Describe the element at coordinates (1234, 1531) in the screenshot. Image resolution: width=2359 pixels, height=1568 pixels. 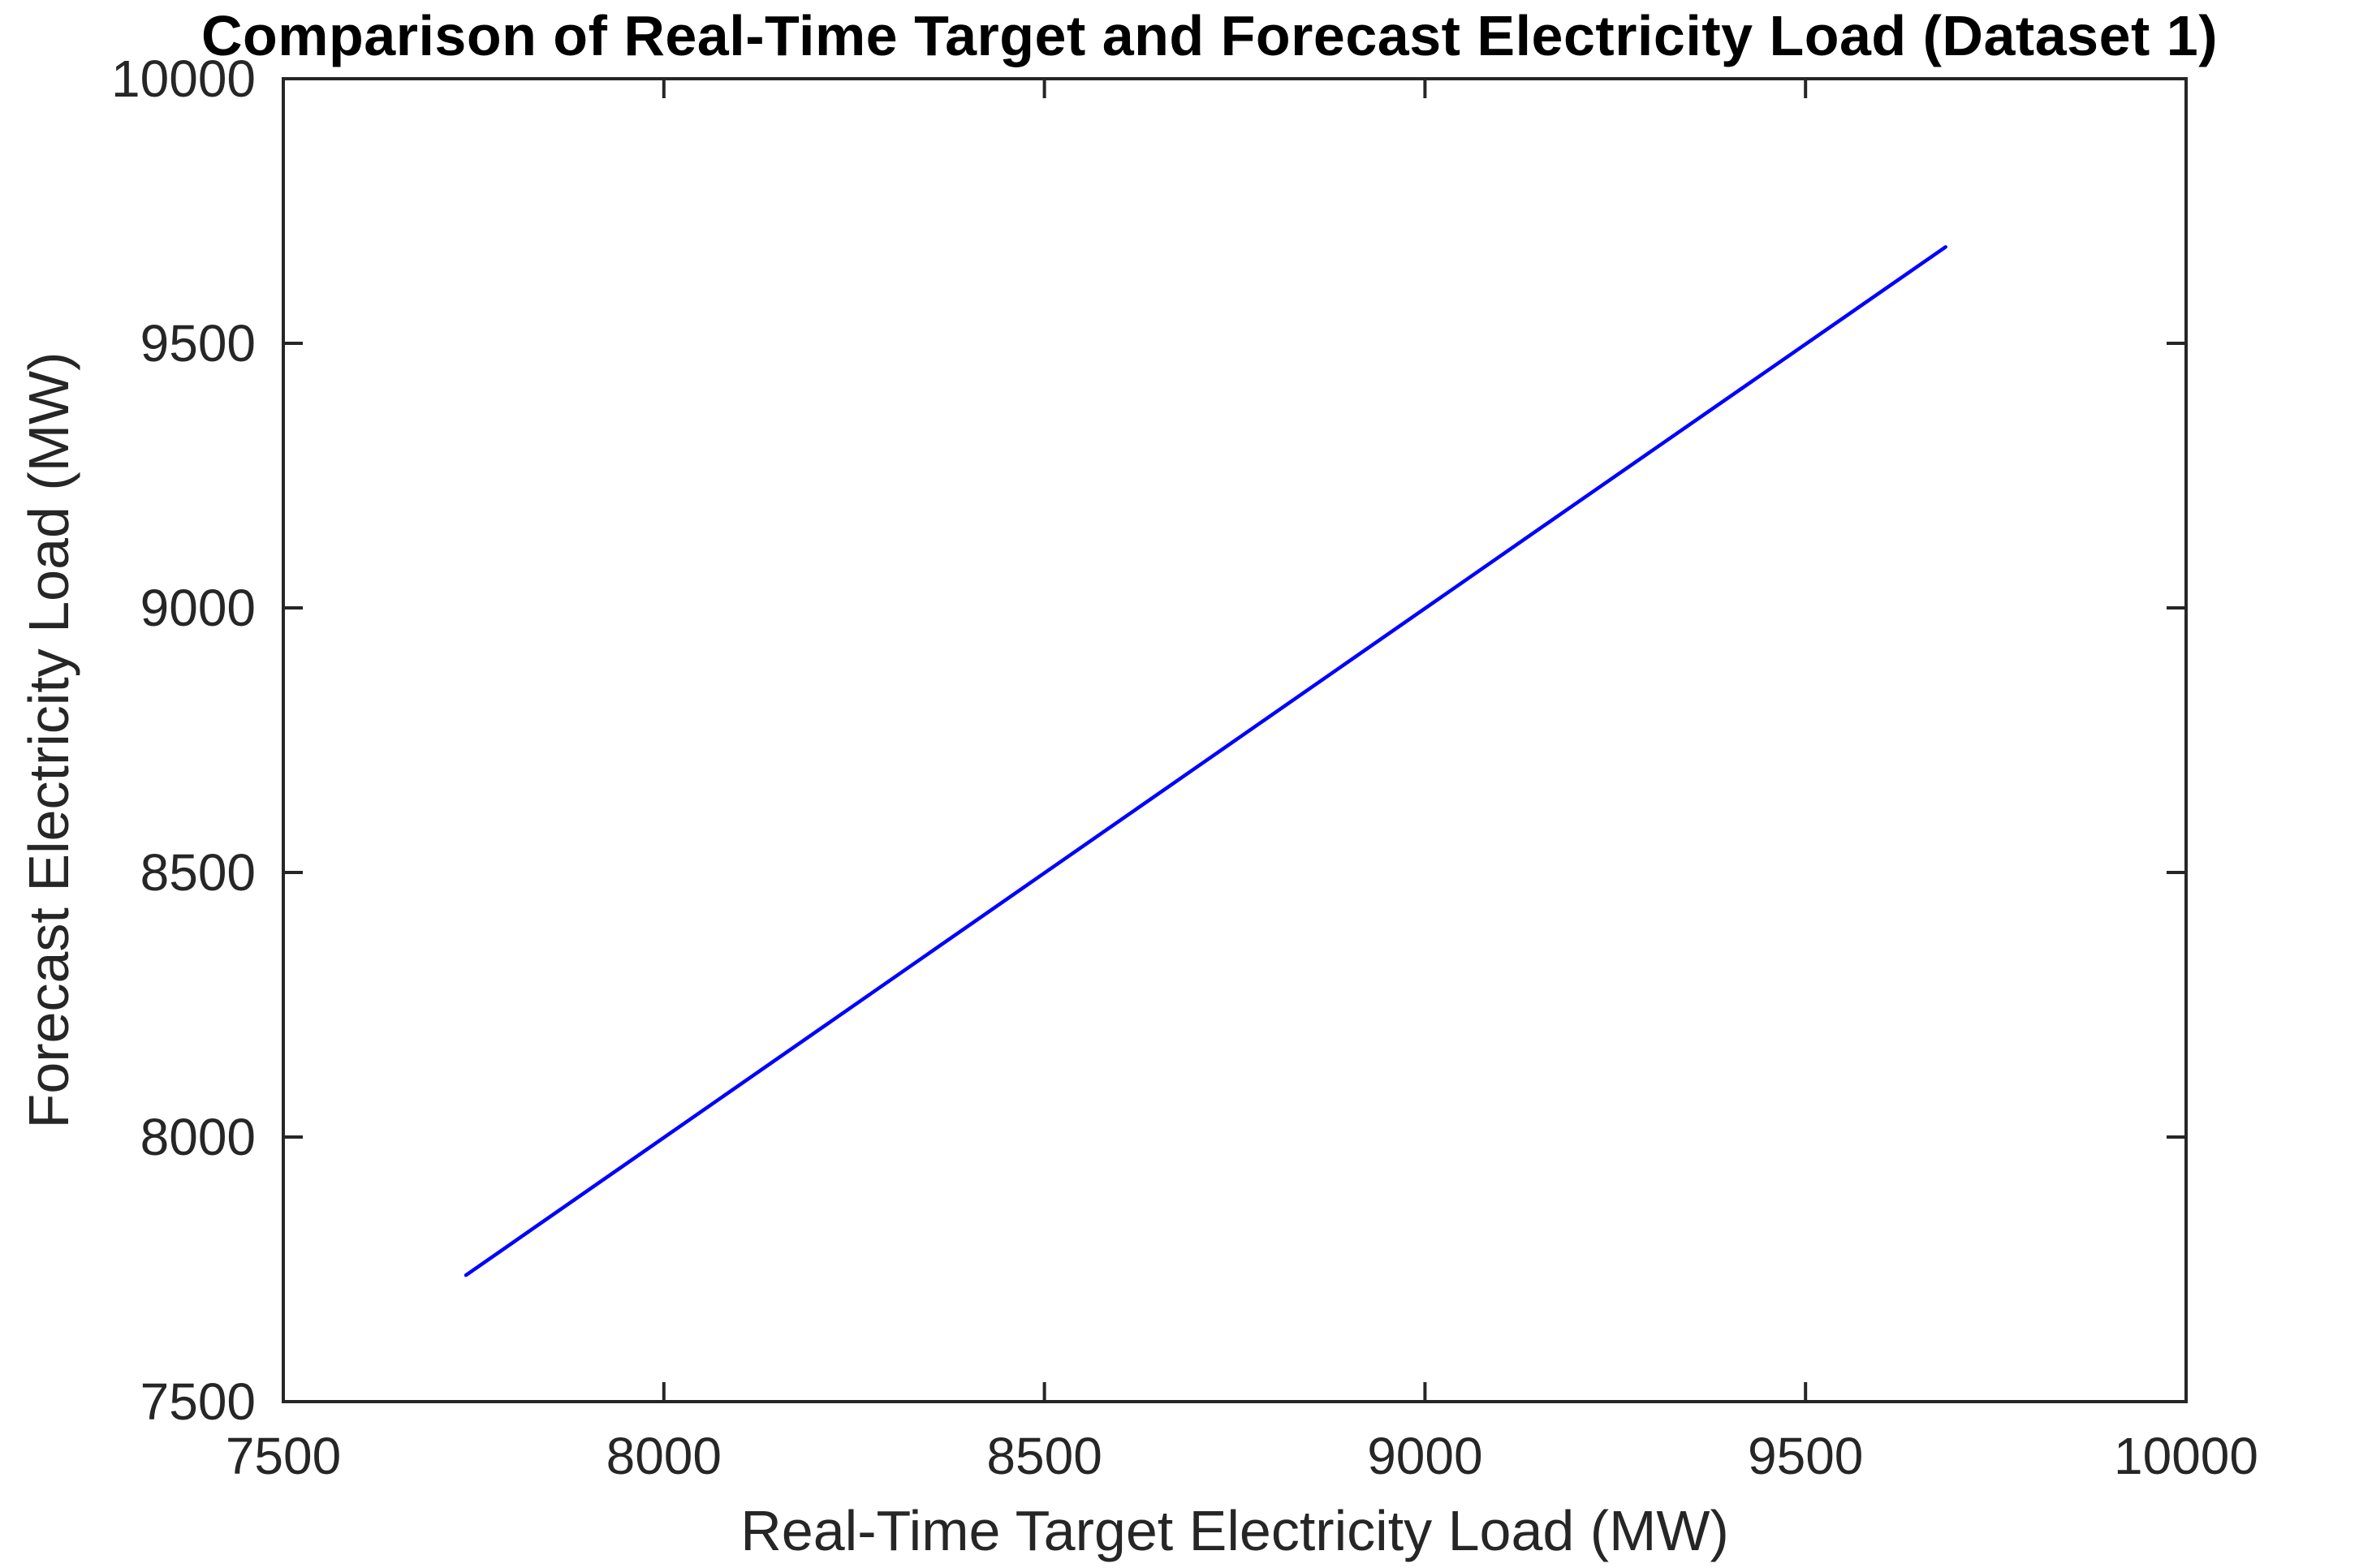
I see `x-axis-label: Real-Time Target Electricity Load (MW)` at that location.